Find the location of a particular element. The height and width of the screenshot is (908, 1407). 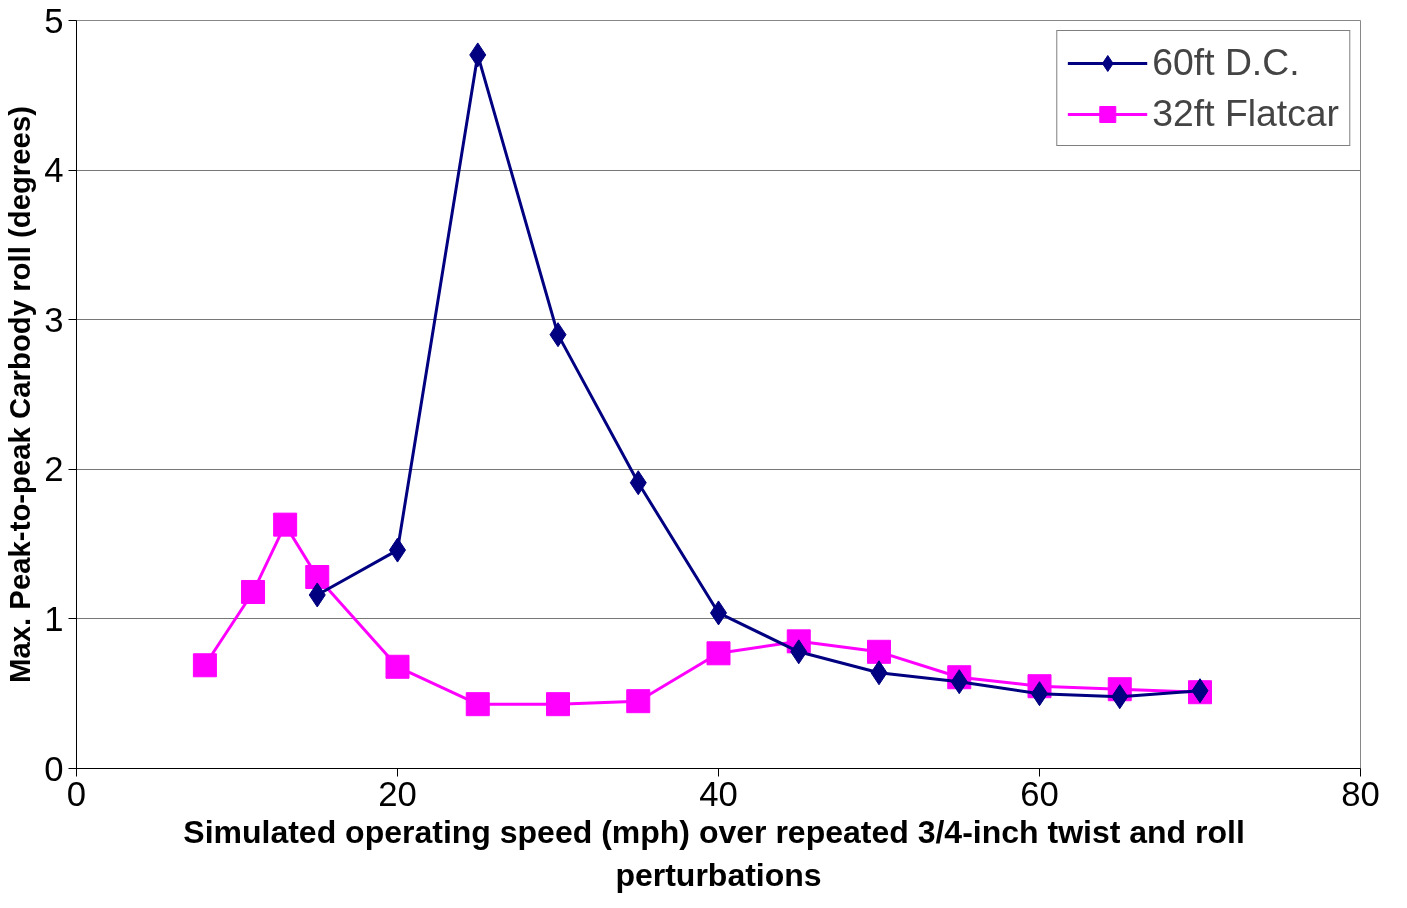

y-tick-label: 5 is located at coordinates (54, 20).